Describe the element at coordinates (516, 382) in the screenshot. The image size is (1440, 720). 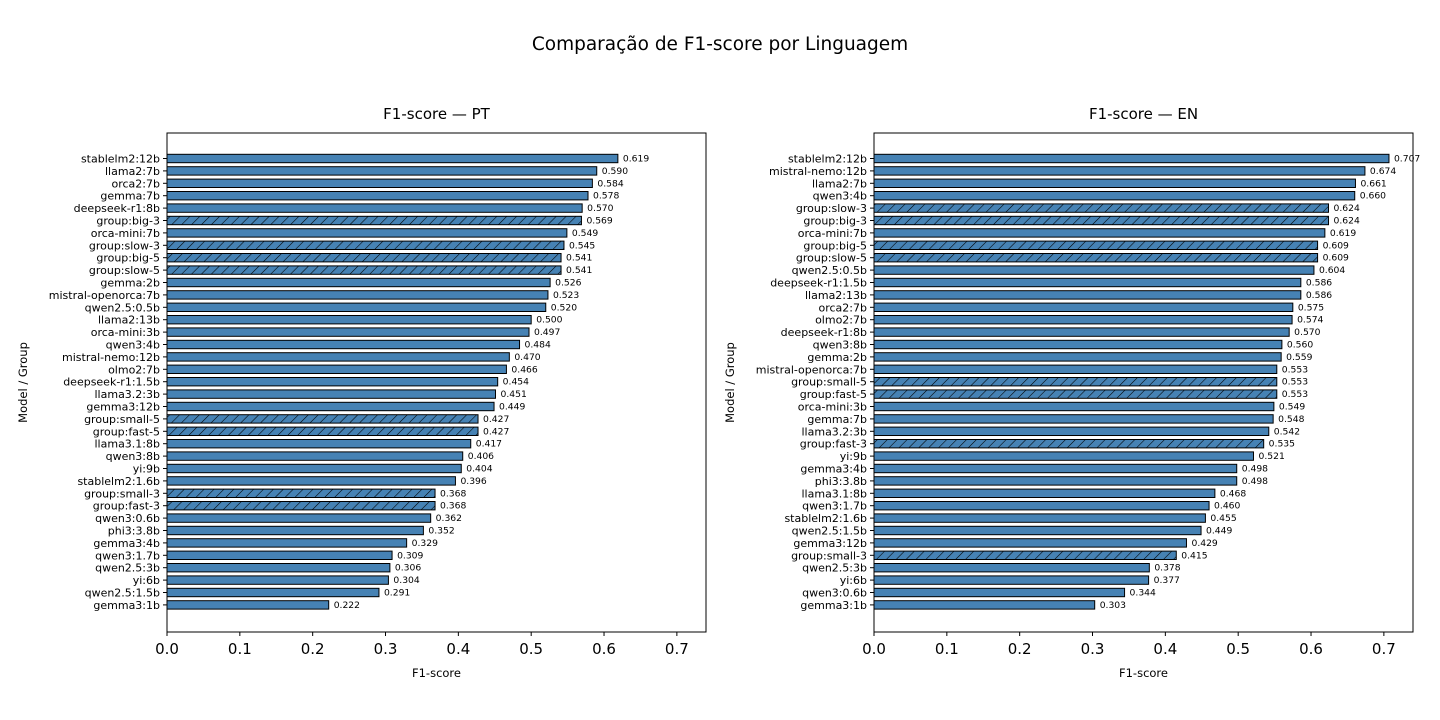
I see `value-label: 0.454` at that location.